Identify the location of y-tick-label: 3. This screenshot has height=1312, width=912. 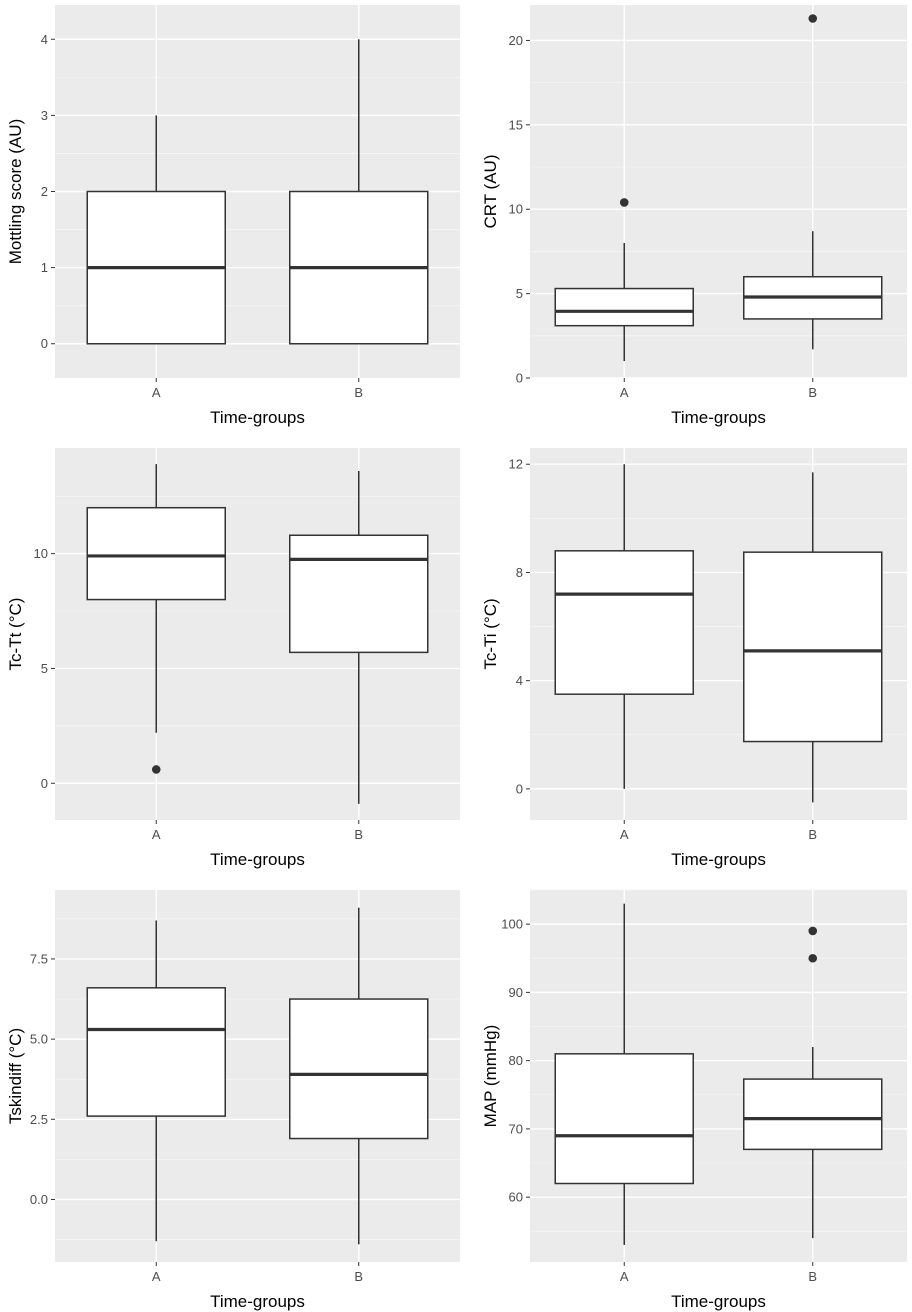
(44, 115).